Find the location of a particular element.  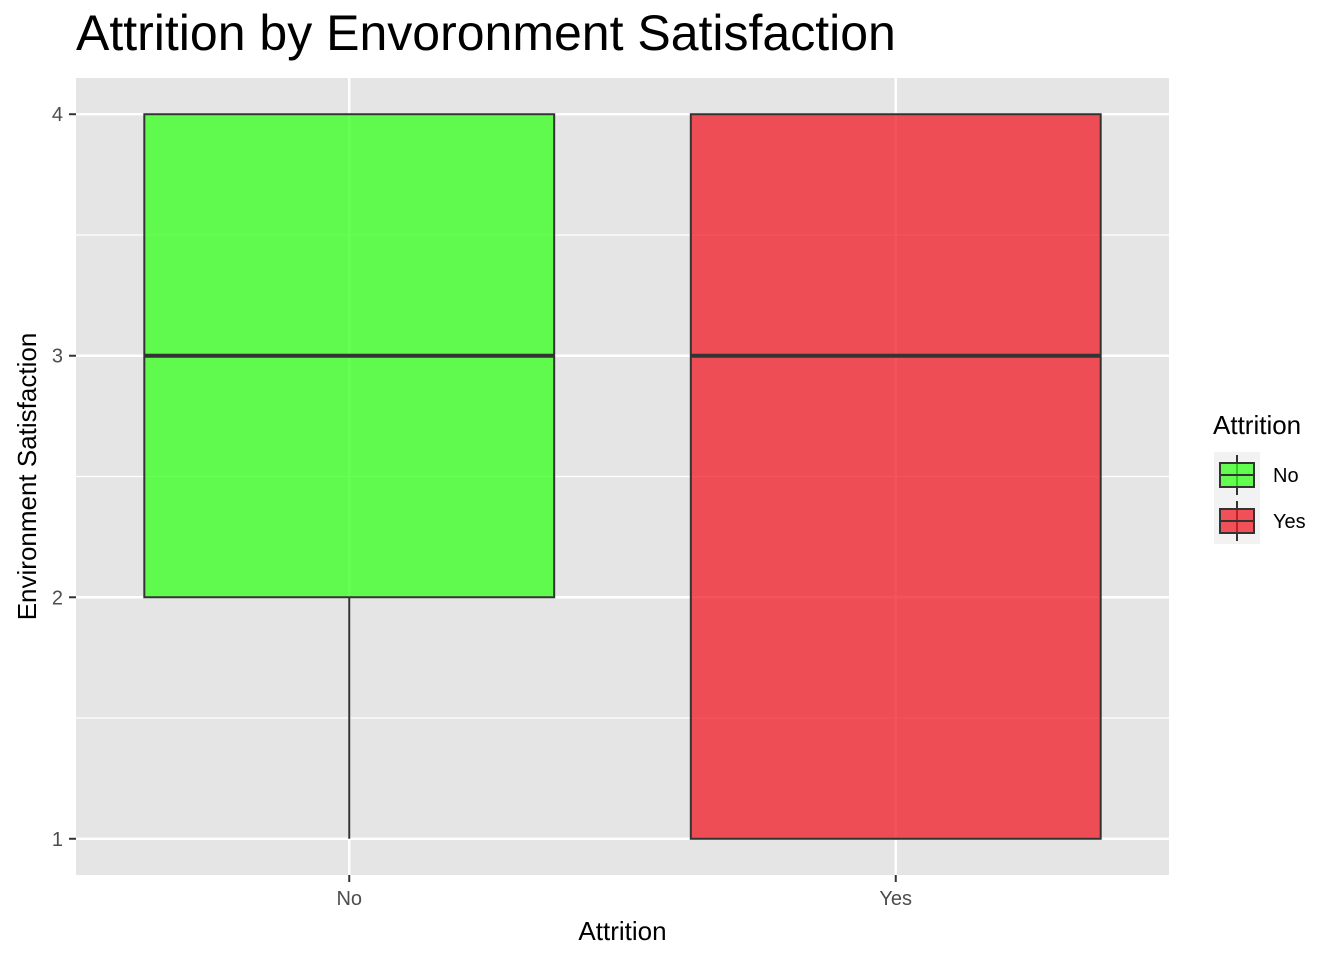

y-axis: 1 2 3 4 is located at coordinates (64, 477).